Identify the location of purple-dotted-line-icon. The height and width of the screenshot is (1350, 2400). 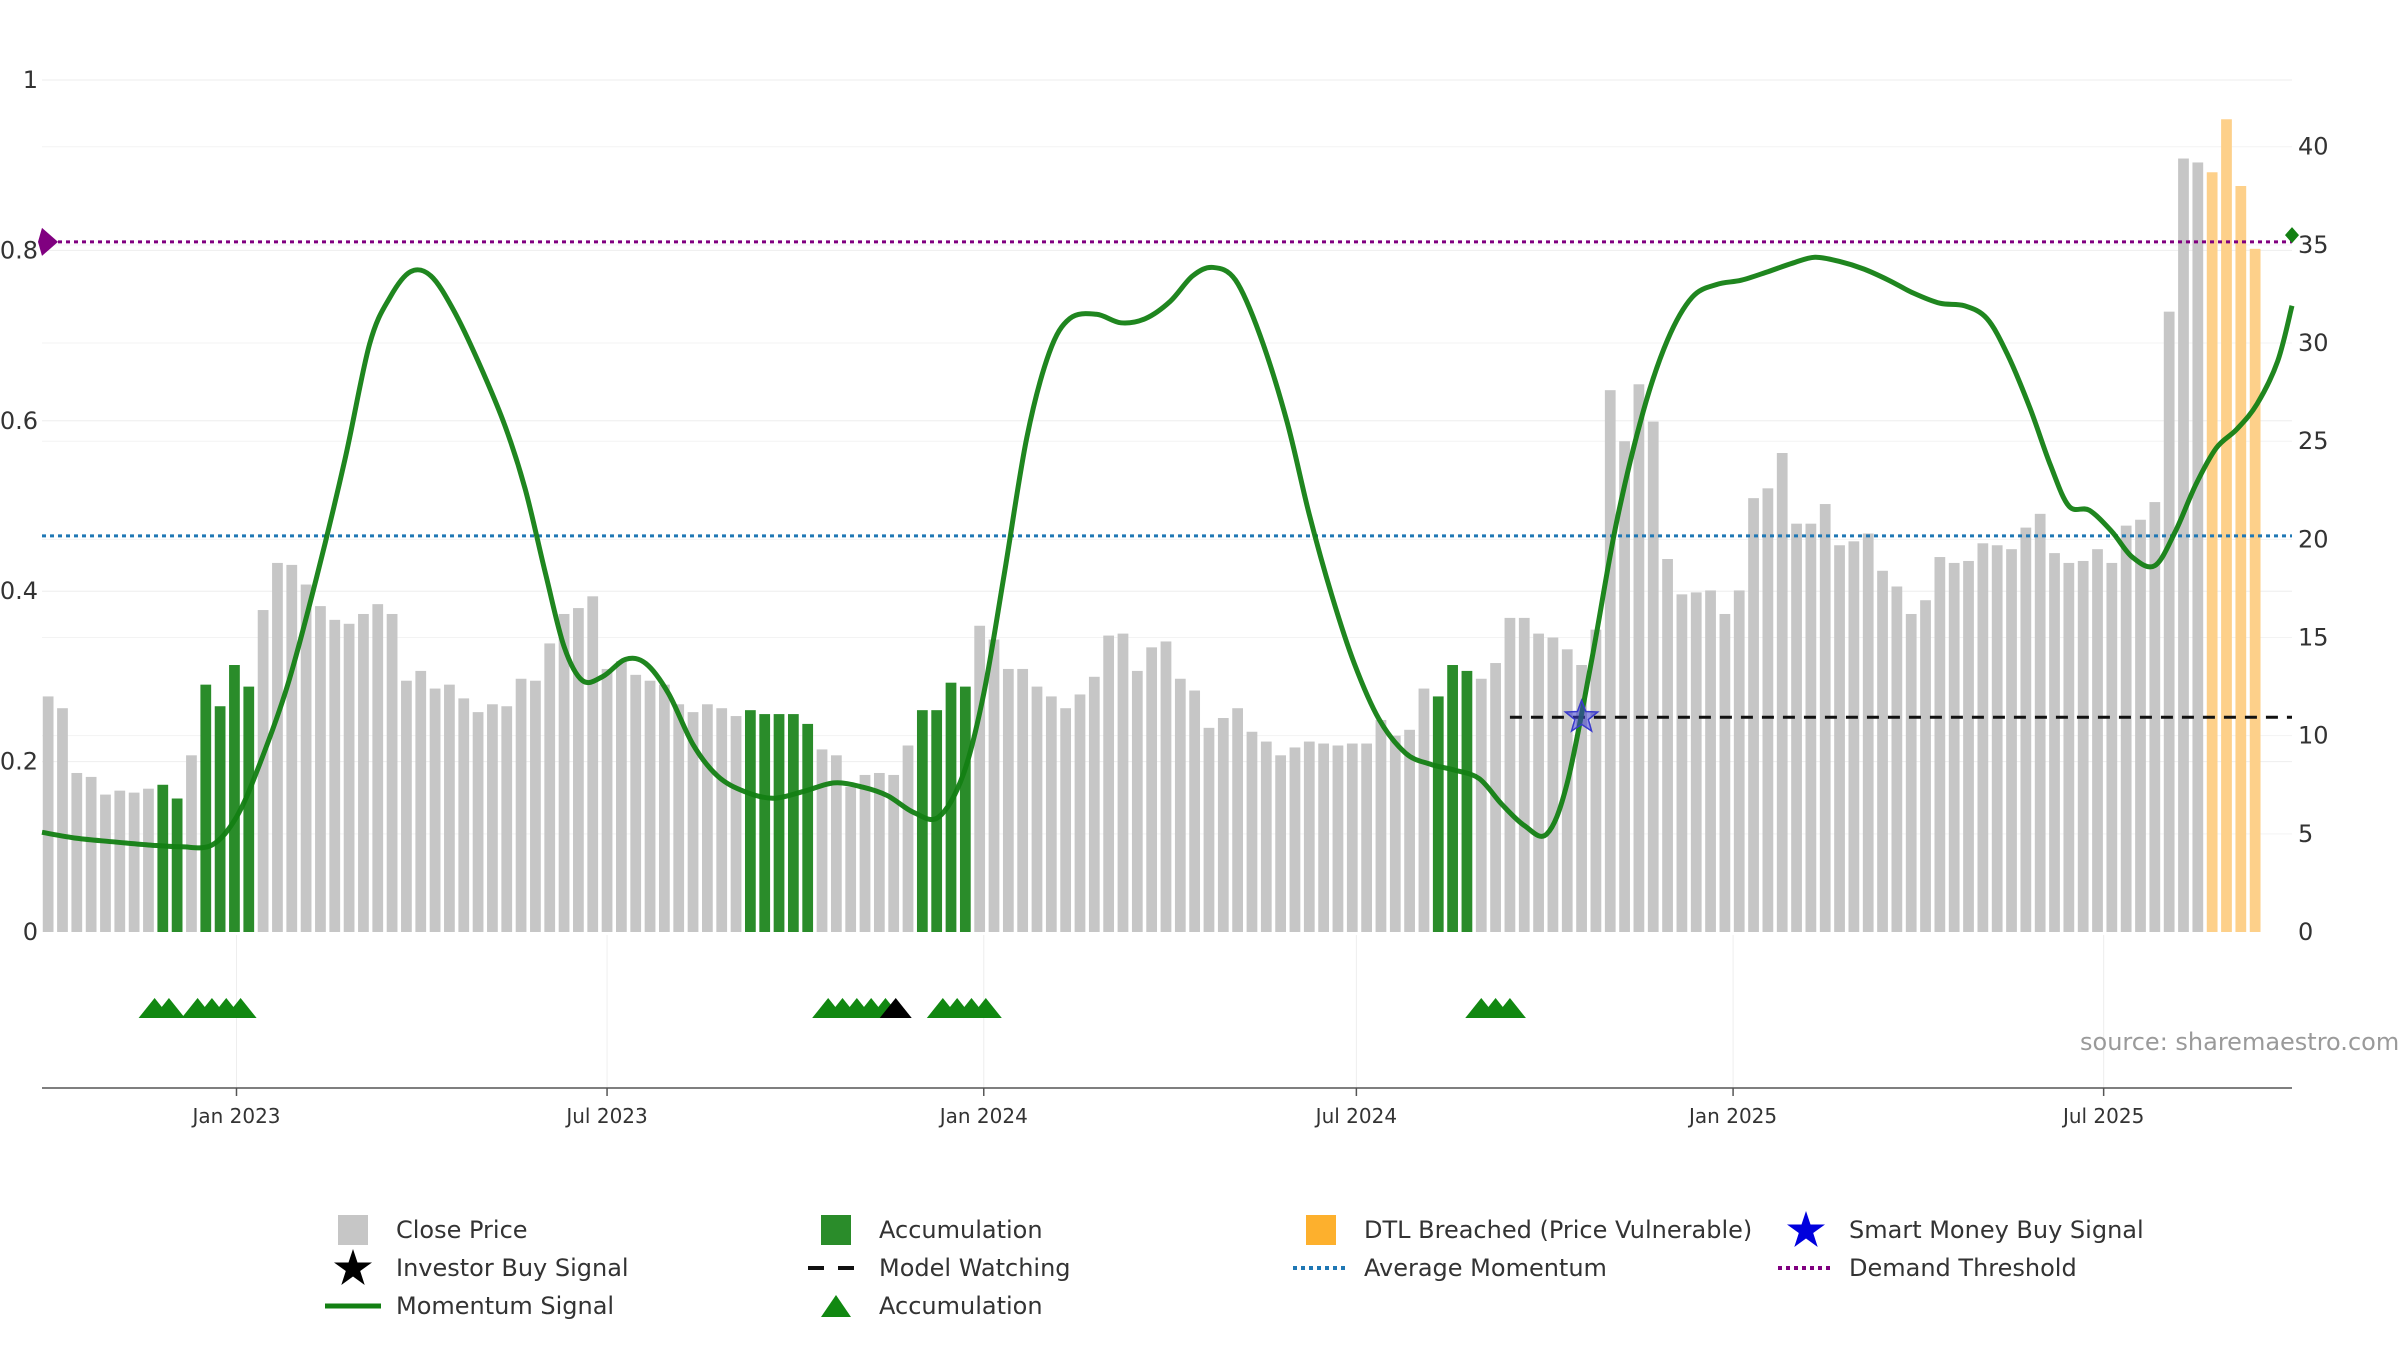
(1806, 1268).